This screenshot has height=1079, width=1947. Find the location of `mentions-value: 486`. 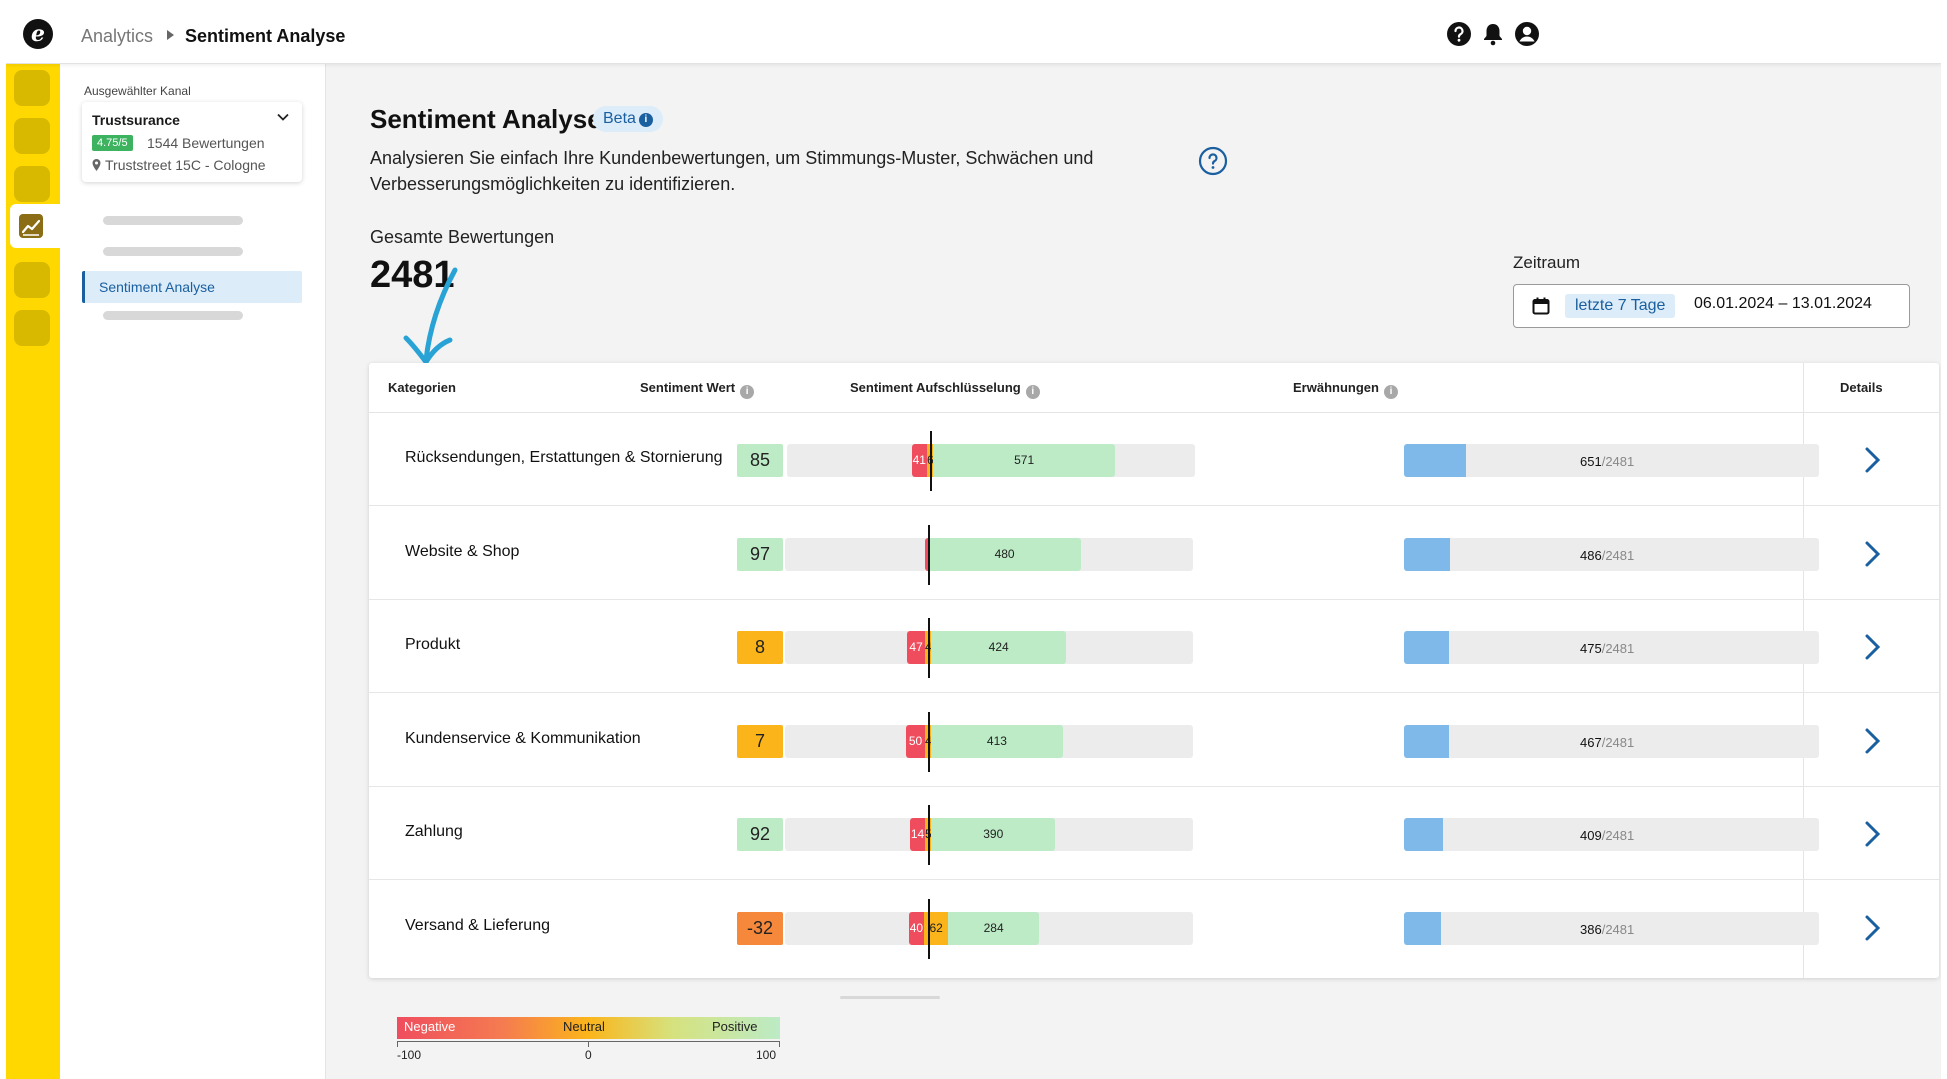

mentions-value: 486 is located at coordinates (1591, 555).